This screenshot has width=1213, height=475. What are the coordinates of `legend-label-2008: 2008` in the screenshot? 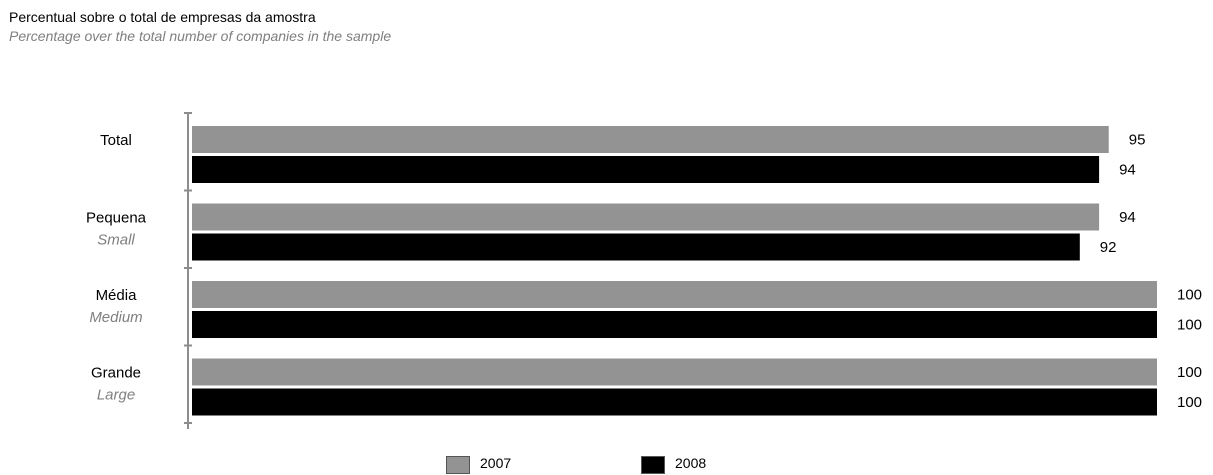 It's located at (691, 463).